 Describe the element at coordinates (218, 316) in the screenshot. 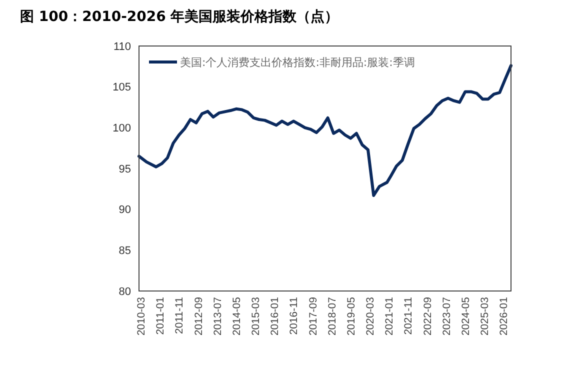

I see `x-tick-label: 2013-07` at that location.